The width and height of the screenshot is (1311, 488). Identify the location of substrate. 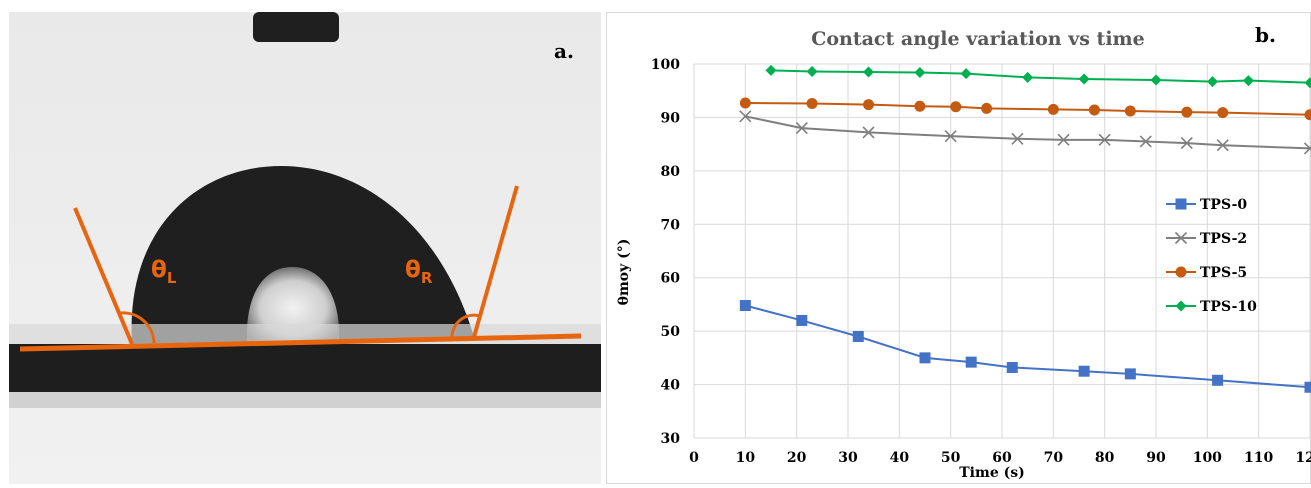
(305, 368).